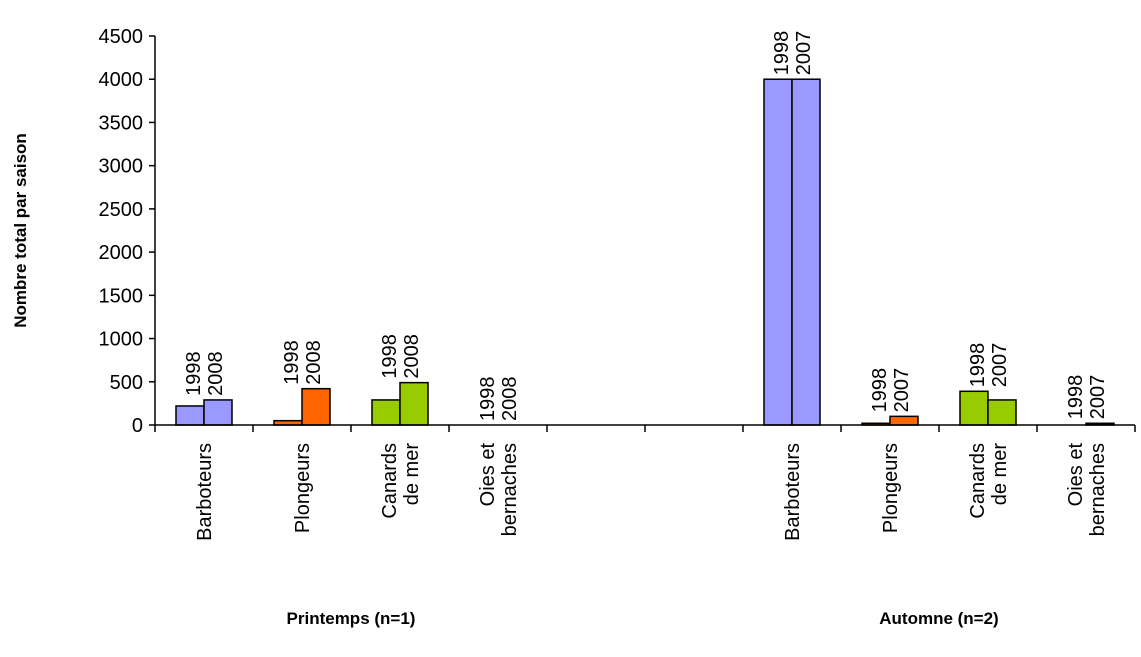 Image resolution: width=1141 pixels, height=657 pixels. I want to click on group-label-printemps: Printemps (n=1), so click(351, 618).